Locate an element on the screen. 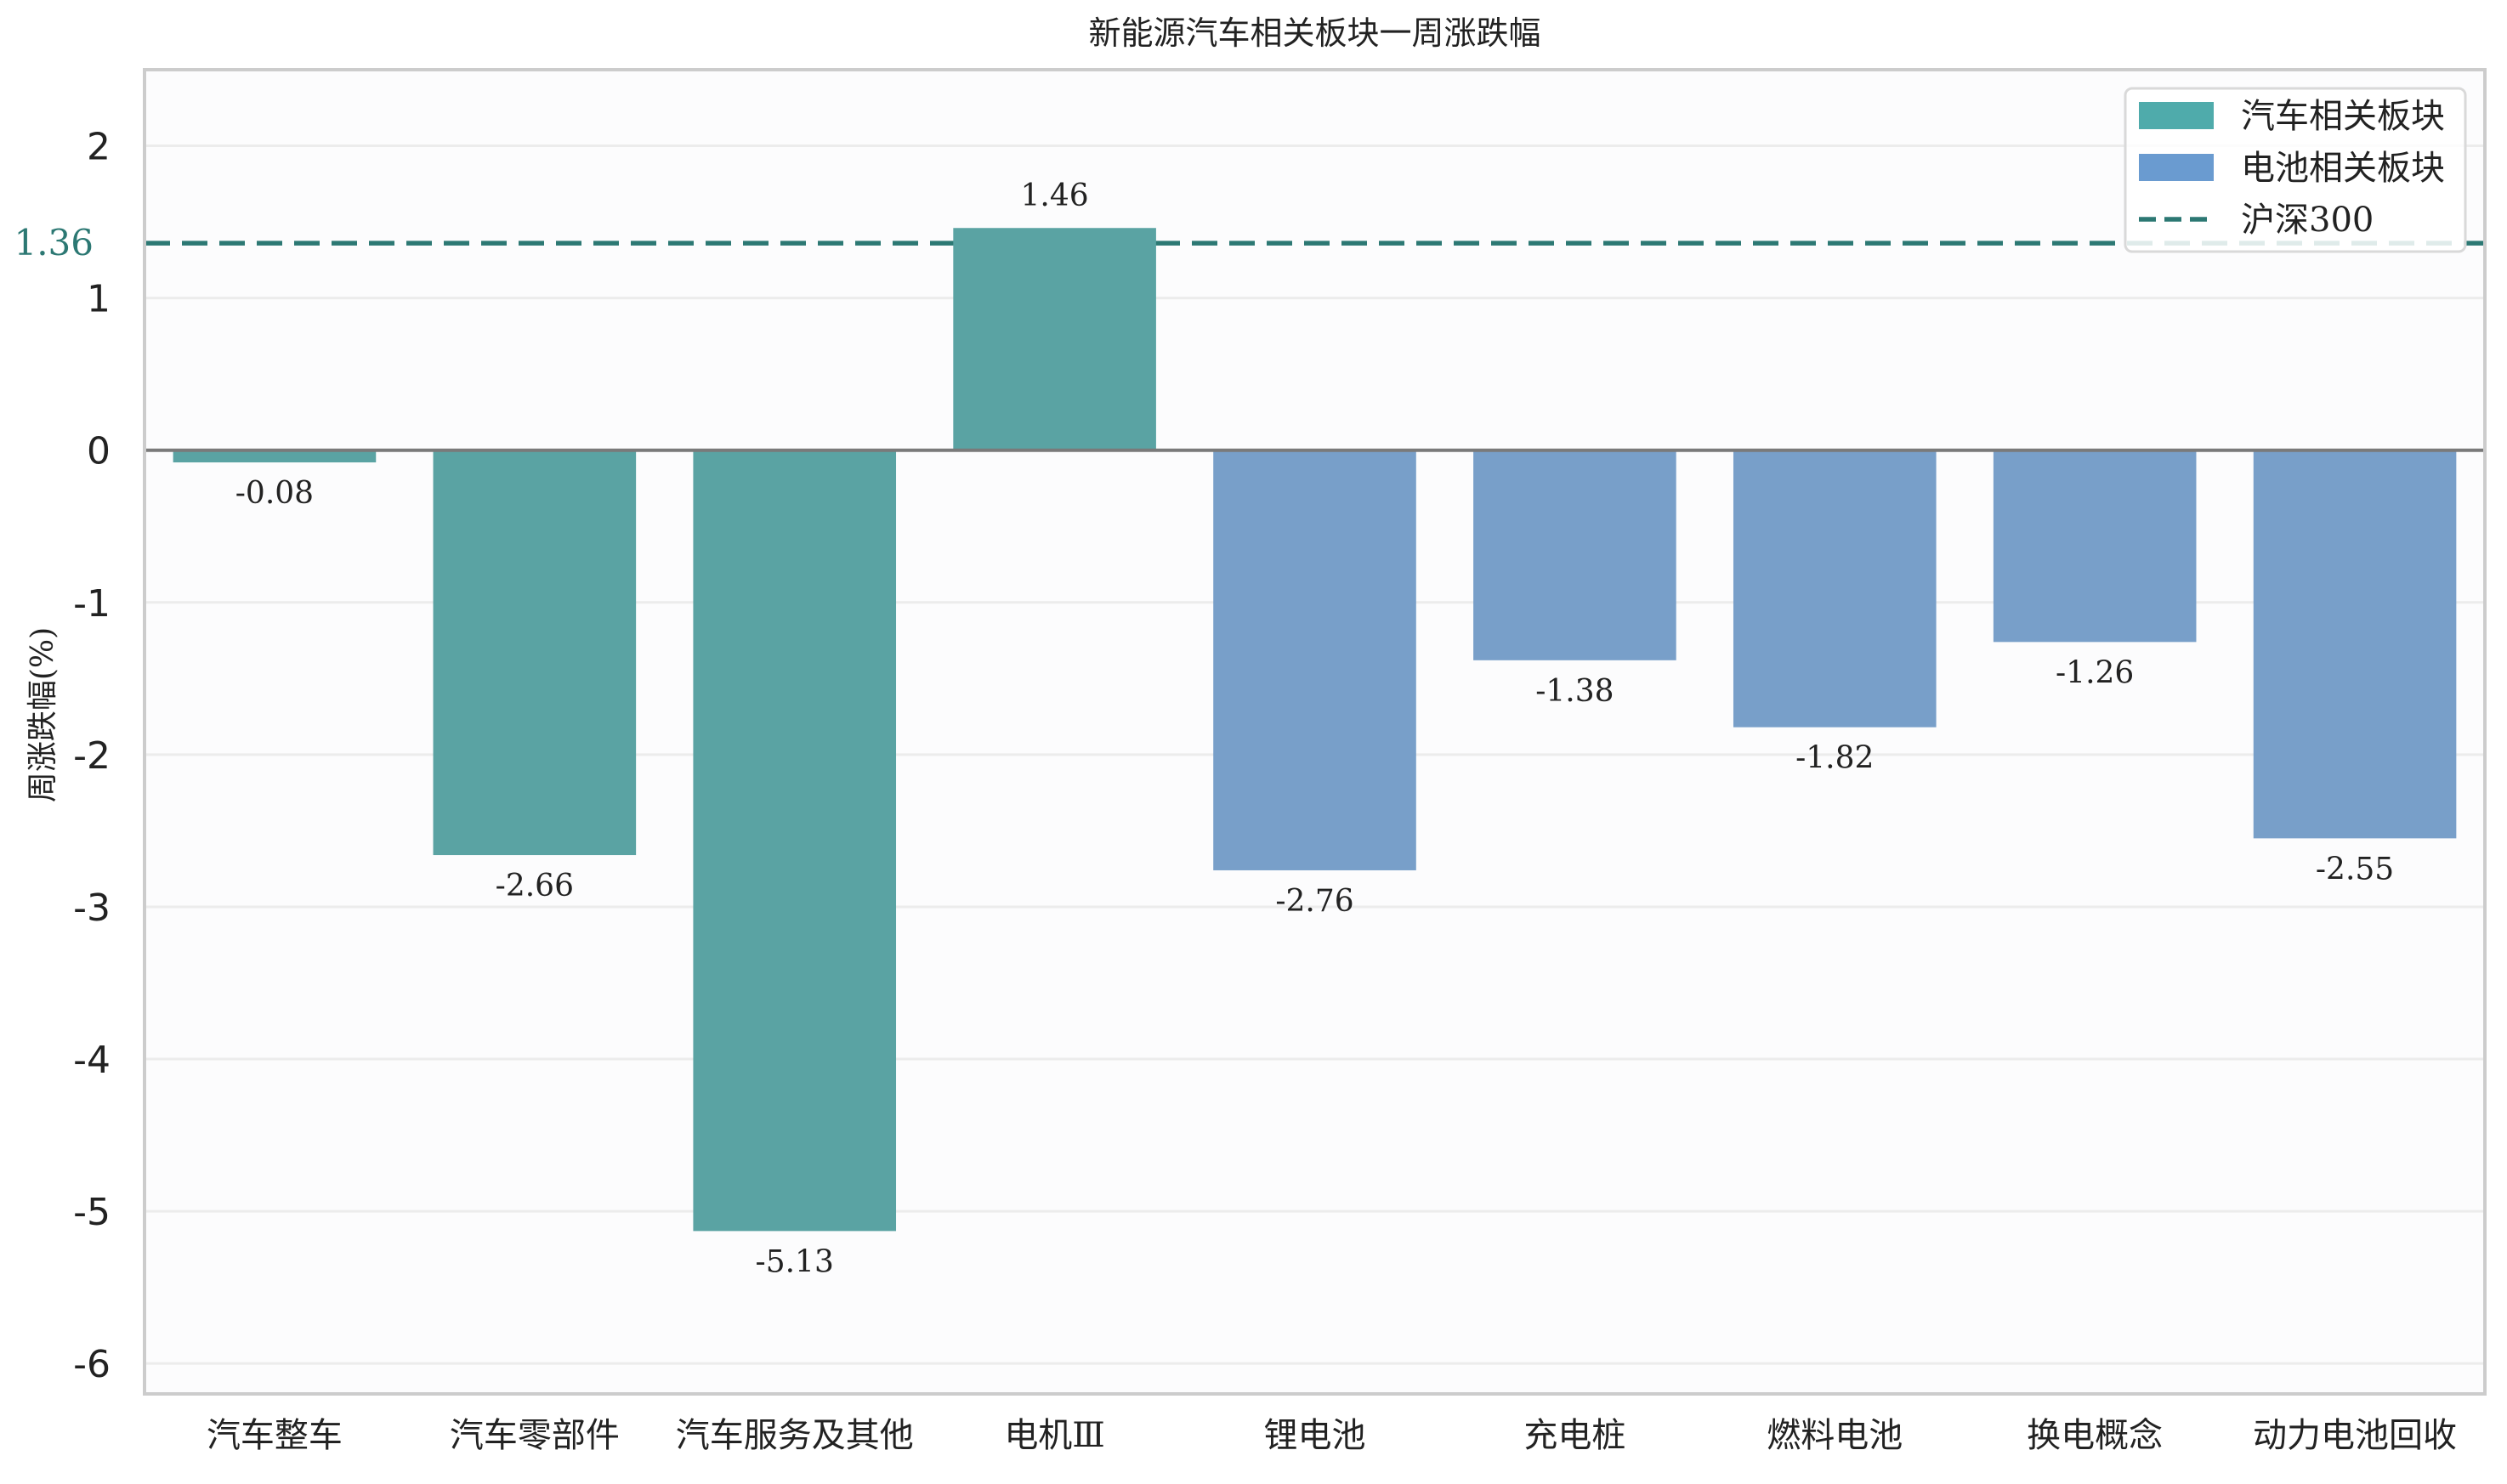 The height and width of the screenshot is (1484, 2507). legend: 汽车相关板块 电池相关板块 沪深300 is located at coordinates (2296, 170).